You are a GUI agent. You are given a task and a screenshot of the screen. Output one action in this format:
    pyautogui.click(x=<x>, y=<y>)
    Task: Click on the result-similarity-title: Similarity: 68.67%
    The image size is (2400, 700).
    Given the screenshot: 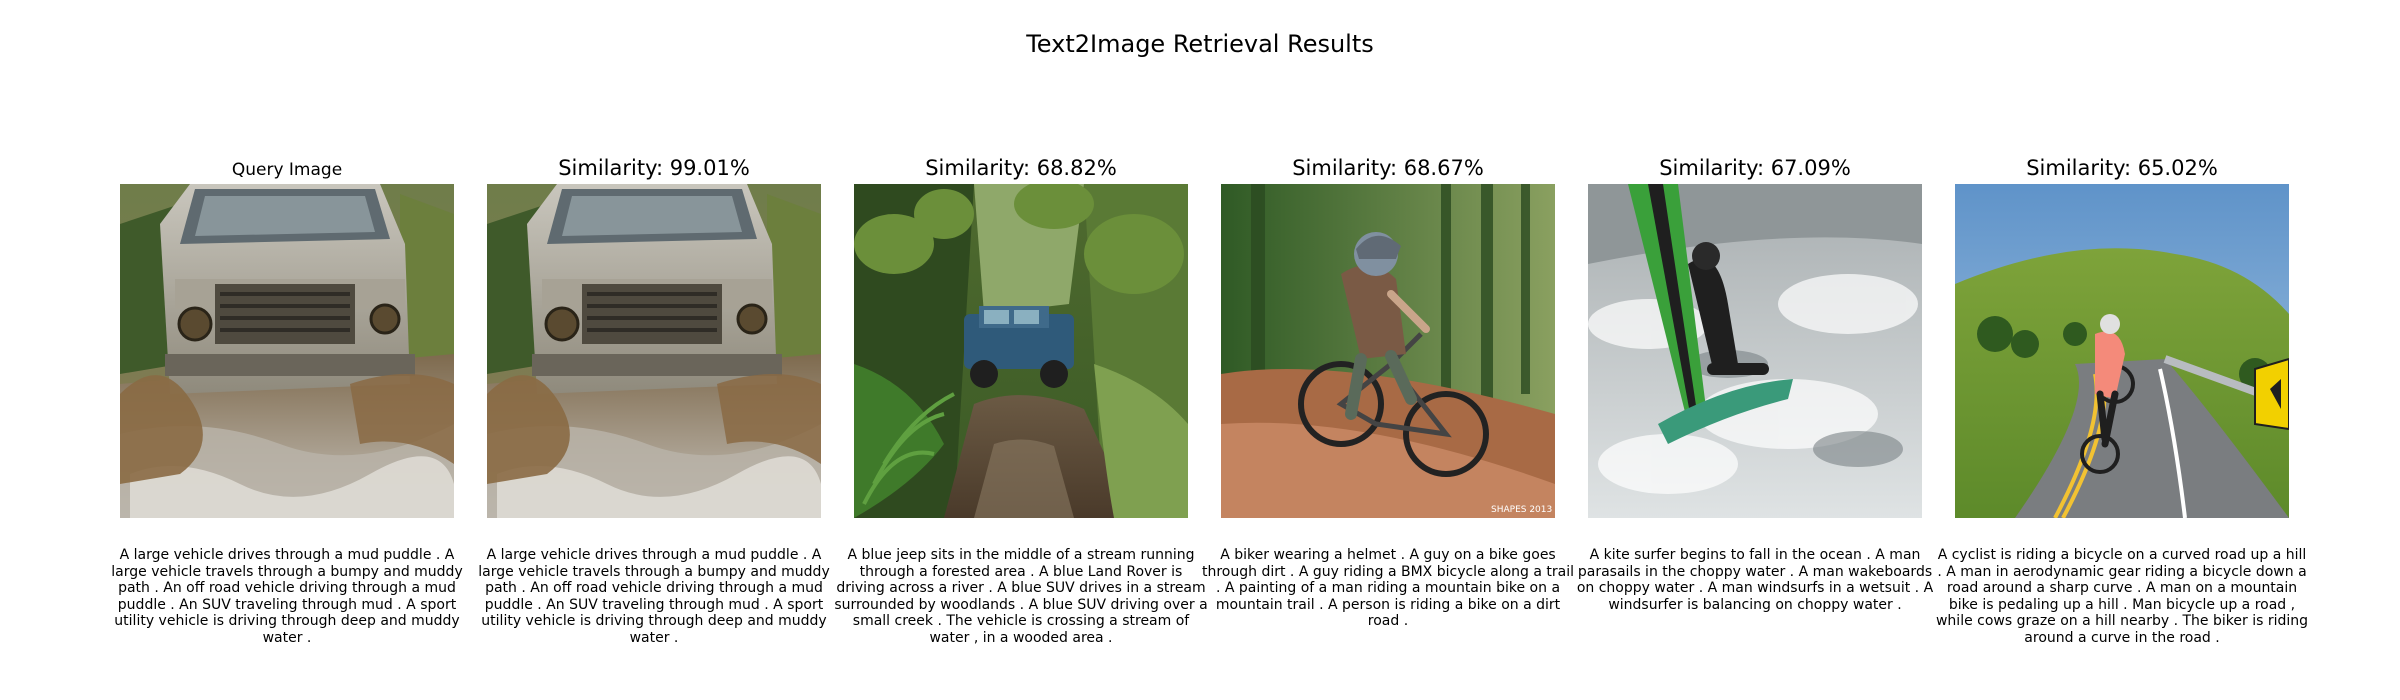 What is the action you would take?
    pyautogui.click(x=1388, y=168)
    